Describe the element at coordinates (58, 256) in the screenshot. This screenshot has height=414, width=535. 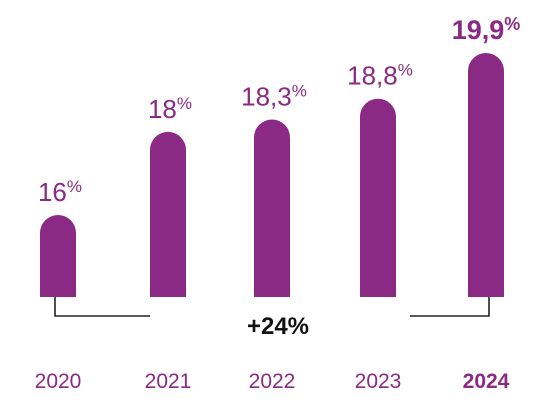
I see `bar-2020` at that location.